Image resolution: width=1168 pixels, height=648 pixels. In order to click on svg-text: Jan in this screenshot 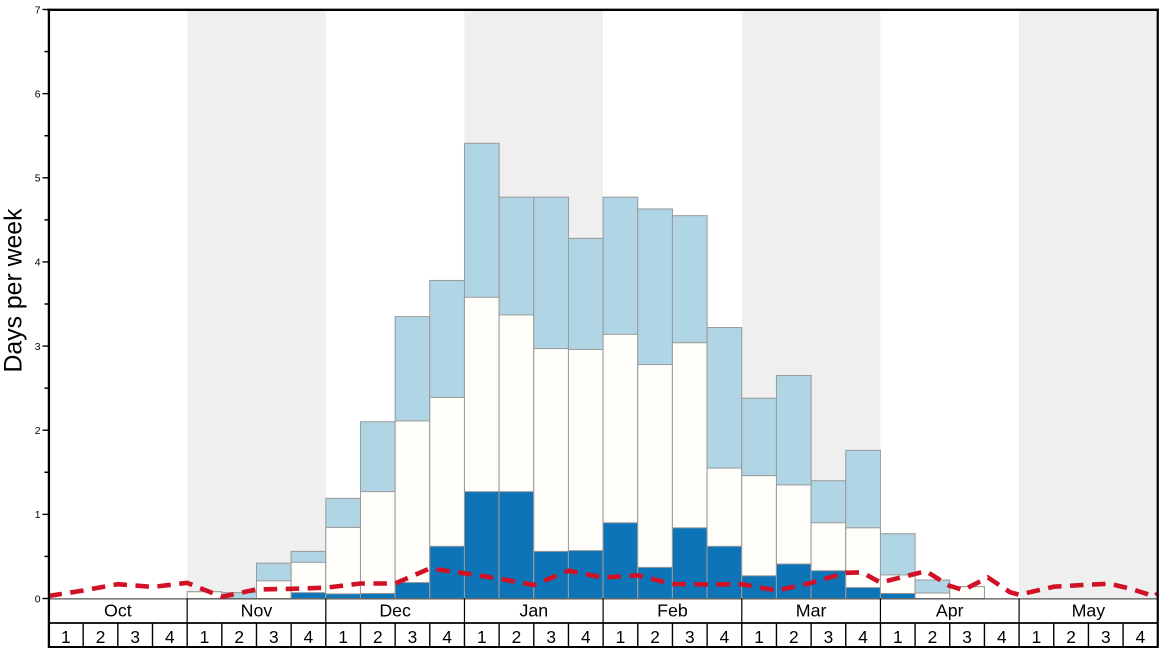, I will do `click(533, 611)`.